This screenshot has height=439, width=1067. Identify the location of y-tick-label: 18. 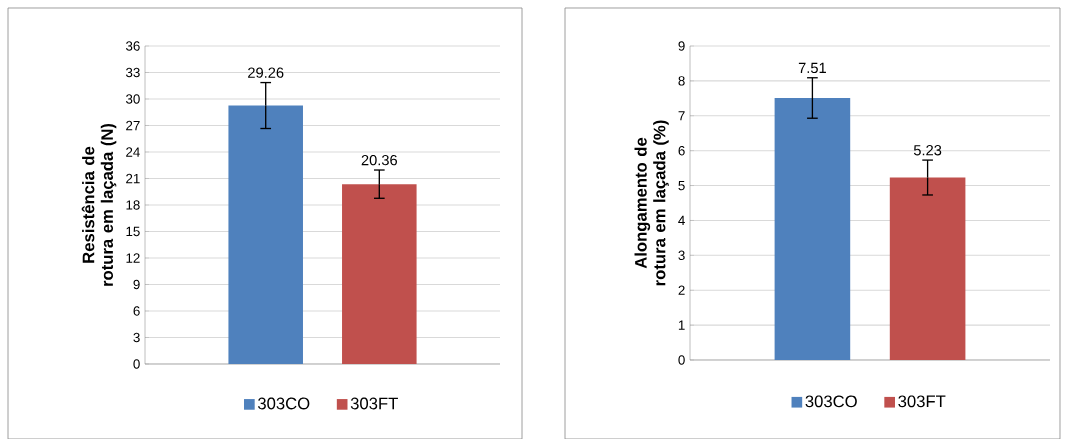
(133, 205).